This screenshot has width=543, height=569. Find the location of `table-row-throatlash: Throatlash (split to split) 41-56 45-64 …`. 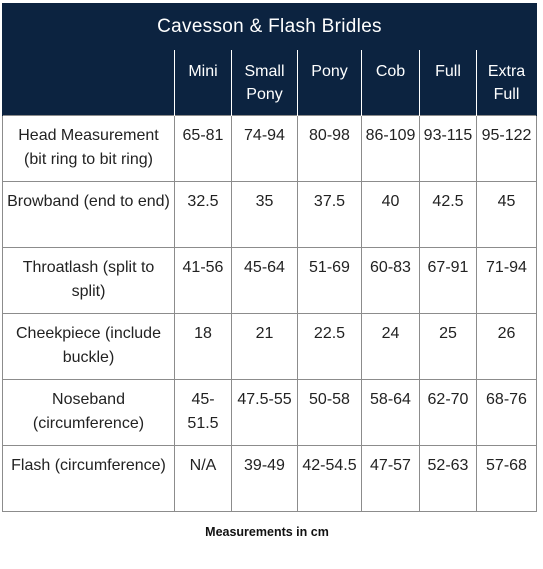

table-row-throatlash: Throatlash (split to split) 41-56 45-64 … is located at coordinates (269, 280).